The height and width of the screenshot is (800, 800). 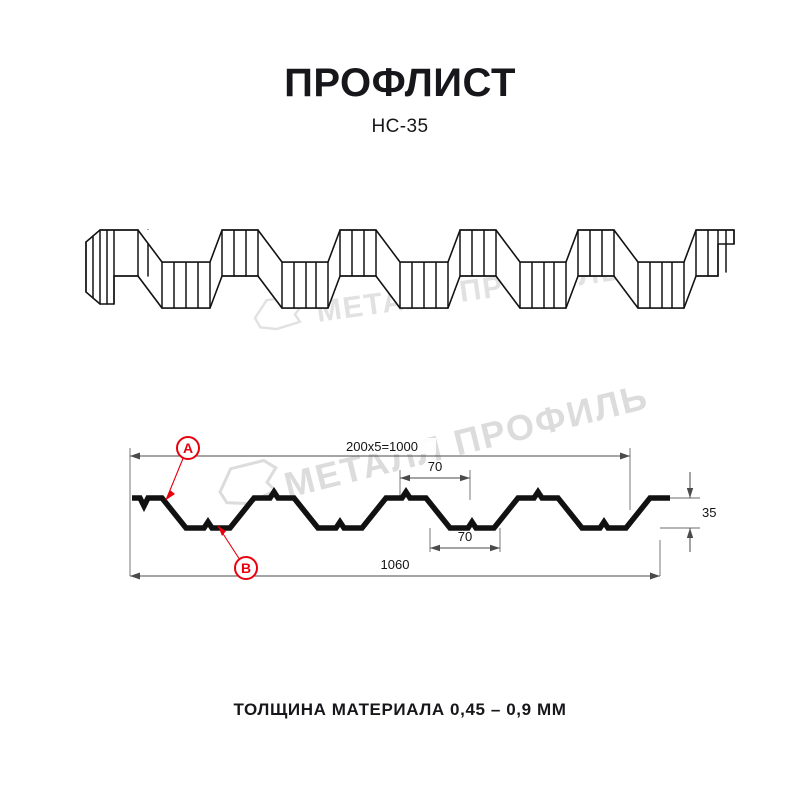 I want to click on dimension-overall-width: 1060, so click(x=395, y=568).